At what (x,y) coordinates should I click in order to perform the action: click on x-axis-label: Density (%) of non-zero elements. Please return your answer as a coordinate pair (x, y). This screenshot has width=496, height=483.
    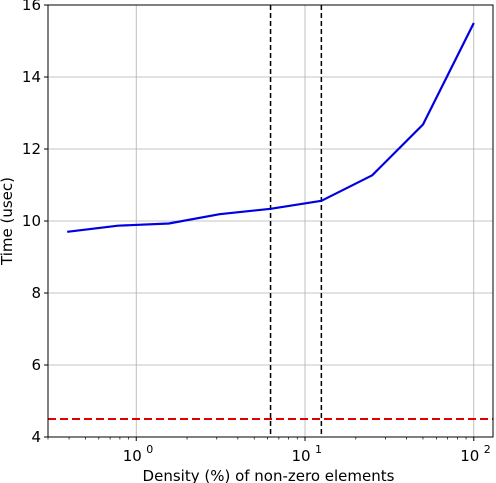
    Looking at the image, I should click on (269, 475).